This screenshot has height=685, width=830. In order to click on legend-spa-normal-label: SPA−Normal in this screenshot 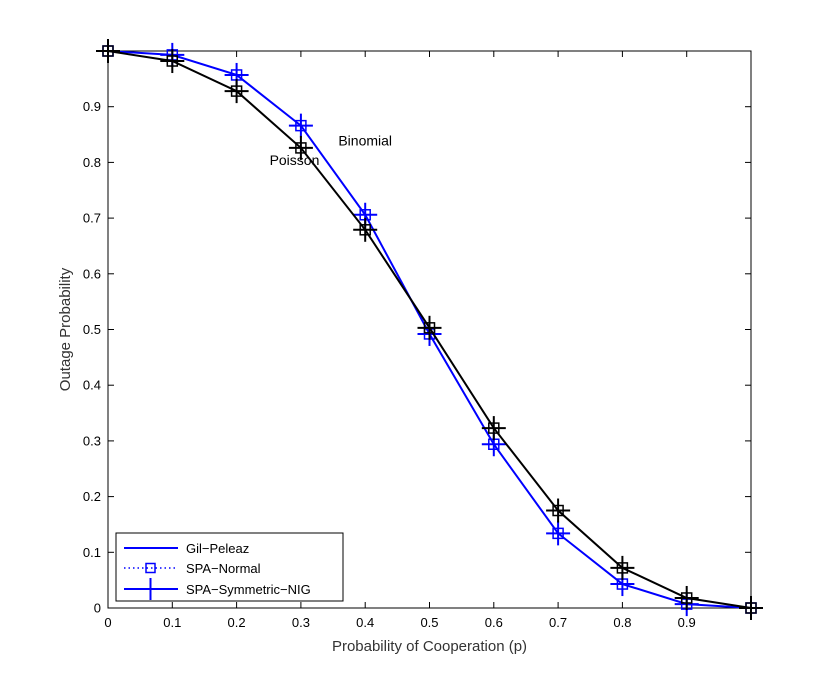, I will do `click(223, 568)`.